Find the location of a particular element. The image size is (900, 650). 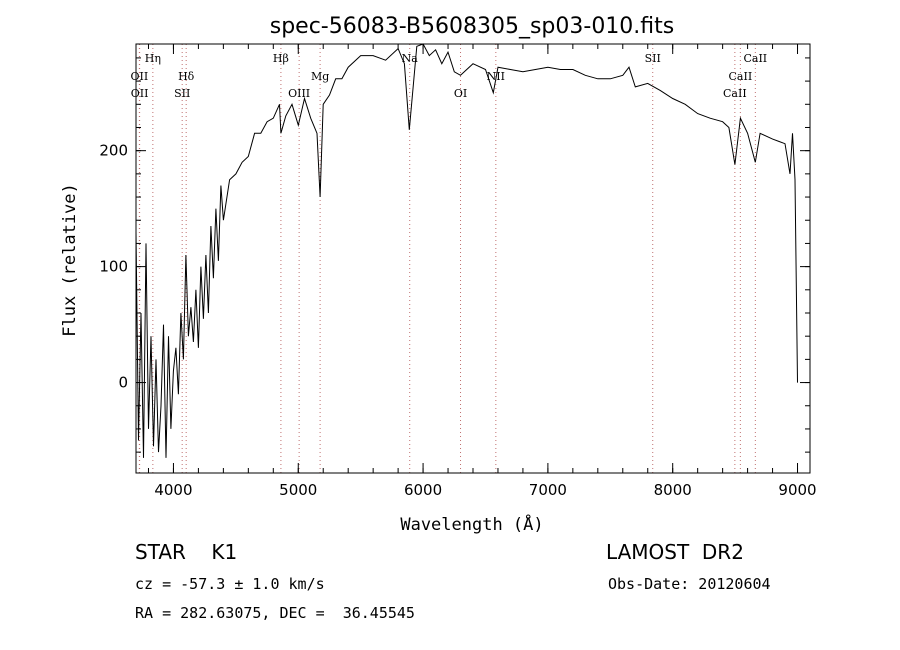

x-tick-label: 9000 is located at coordinates (797, 490).